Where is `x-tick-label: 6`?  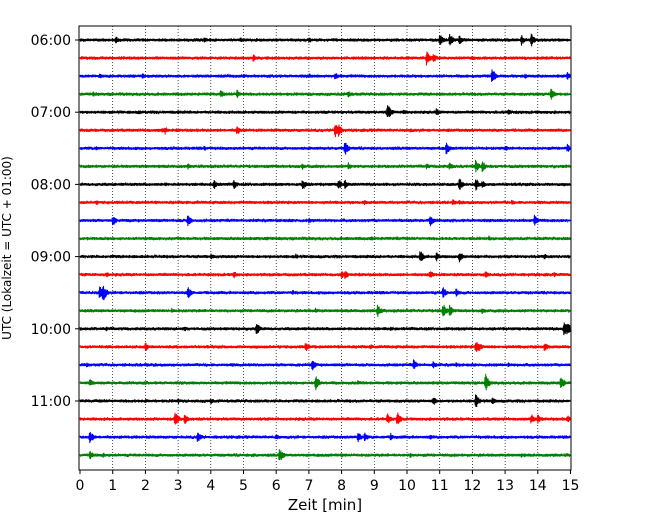 x-tick-label: 6 is located at coordinates (276, 486).